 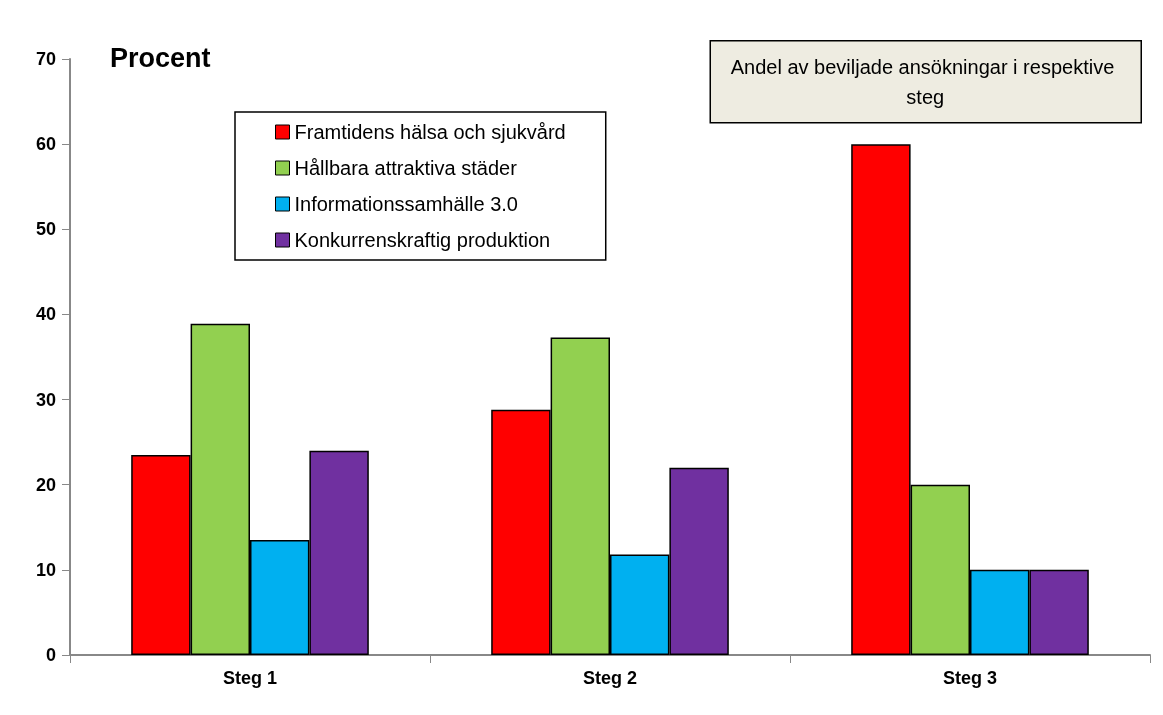 What do you see at coordinates (45, 399) in the screenshot?
I see `y-tick-label: 30` at bounding box center [45, 399].